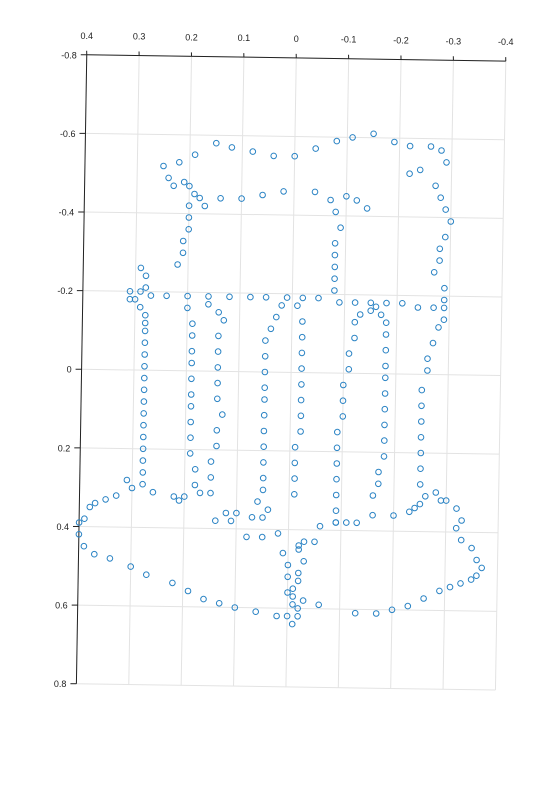 The height and width of the screenshot is (791, 555). I want to click on y-tick-label: 0.6, so click(61, 606).